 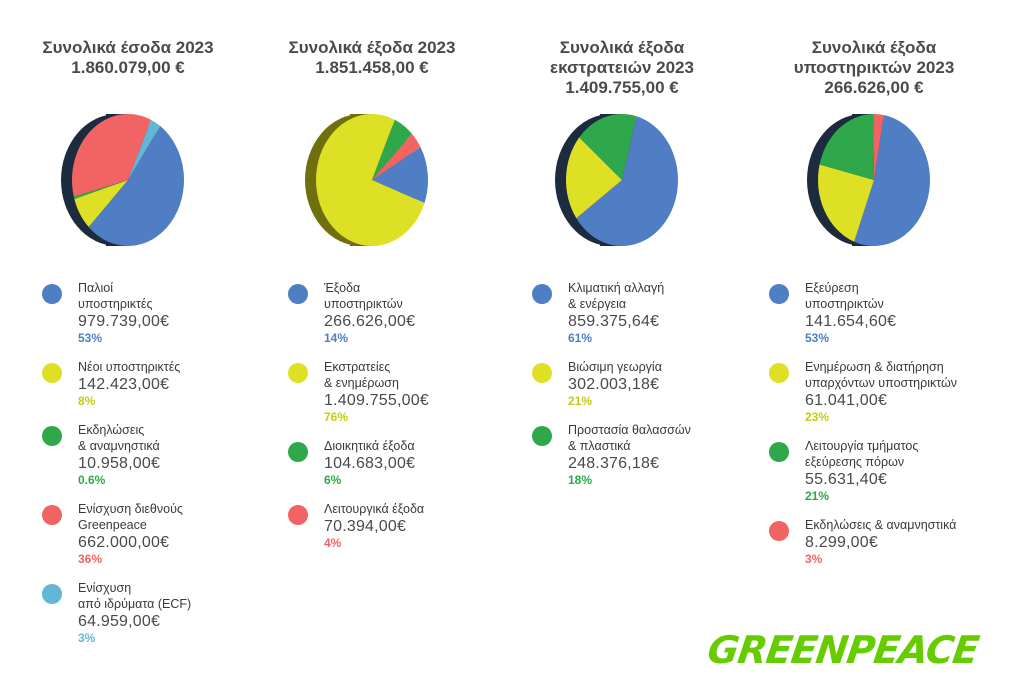 What do you see at coordinates (580, 480) in the screenshot?
I see `legend-percent: 18%` at bounding box center [580, 480].